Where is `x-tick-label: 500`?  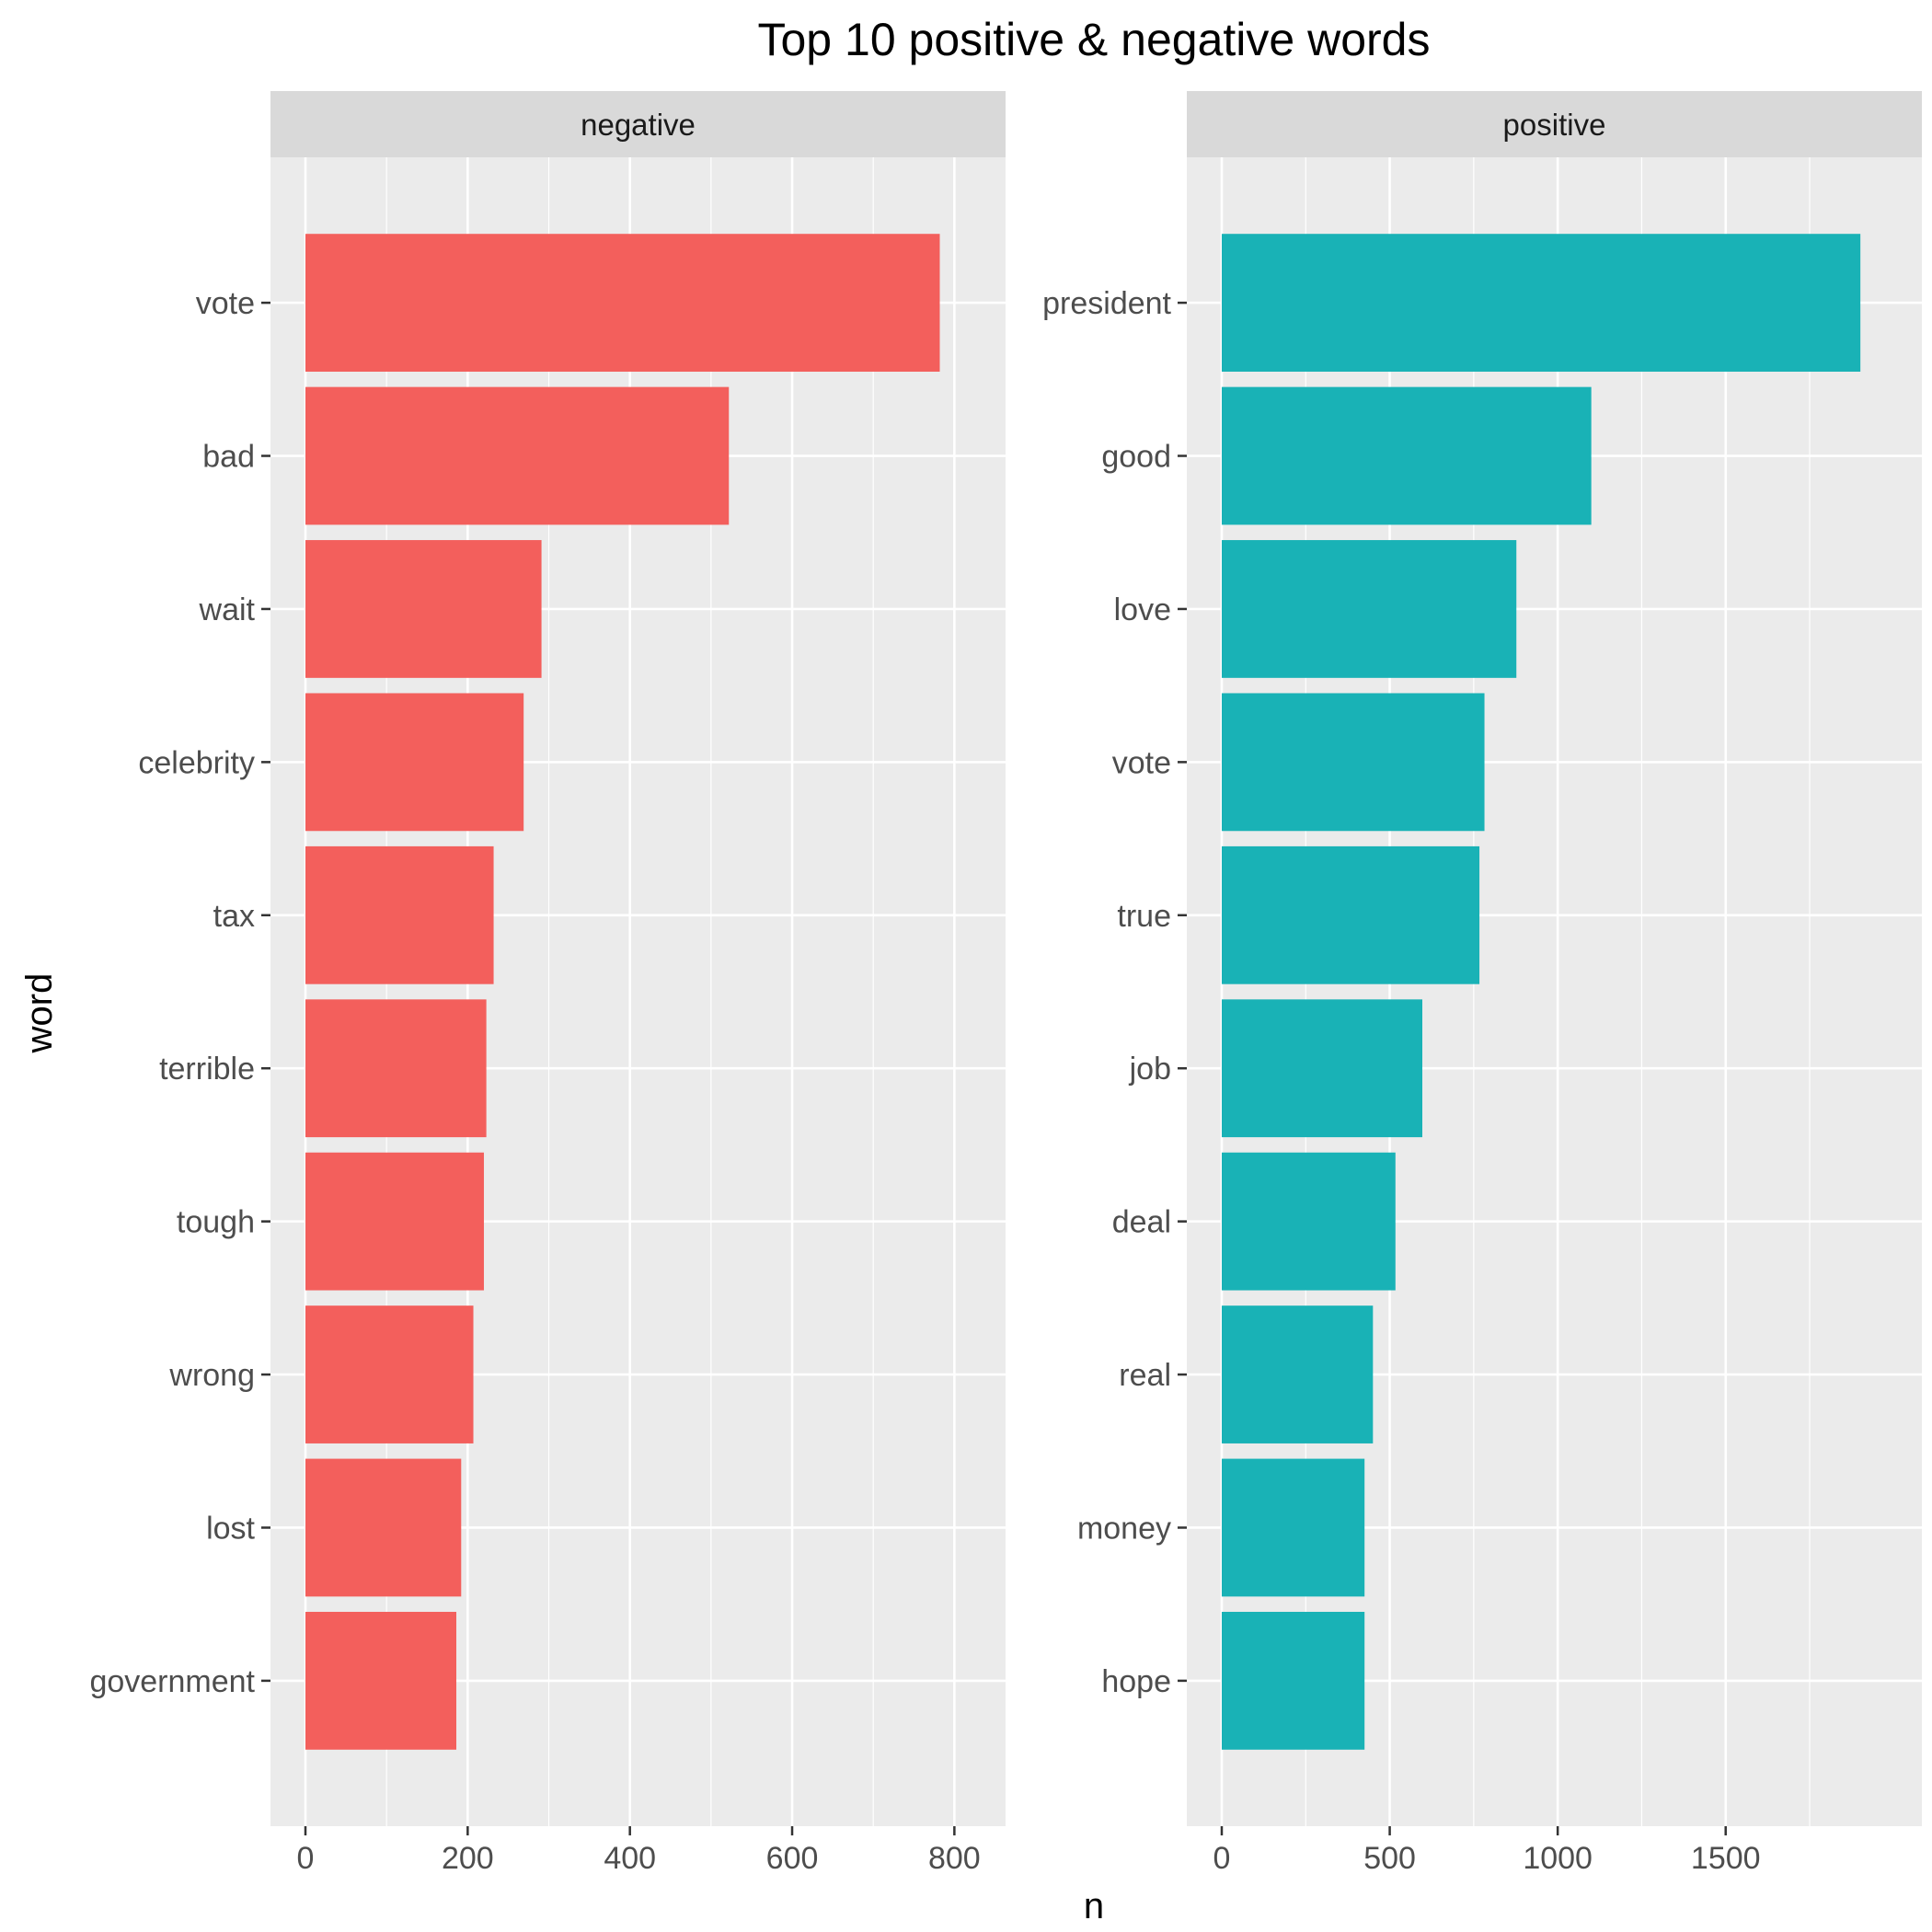 x-tick-label: 500 is located at coordinates (1389, 1858).